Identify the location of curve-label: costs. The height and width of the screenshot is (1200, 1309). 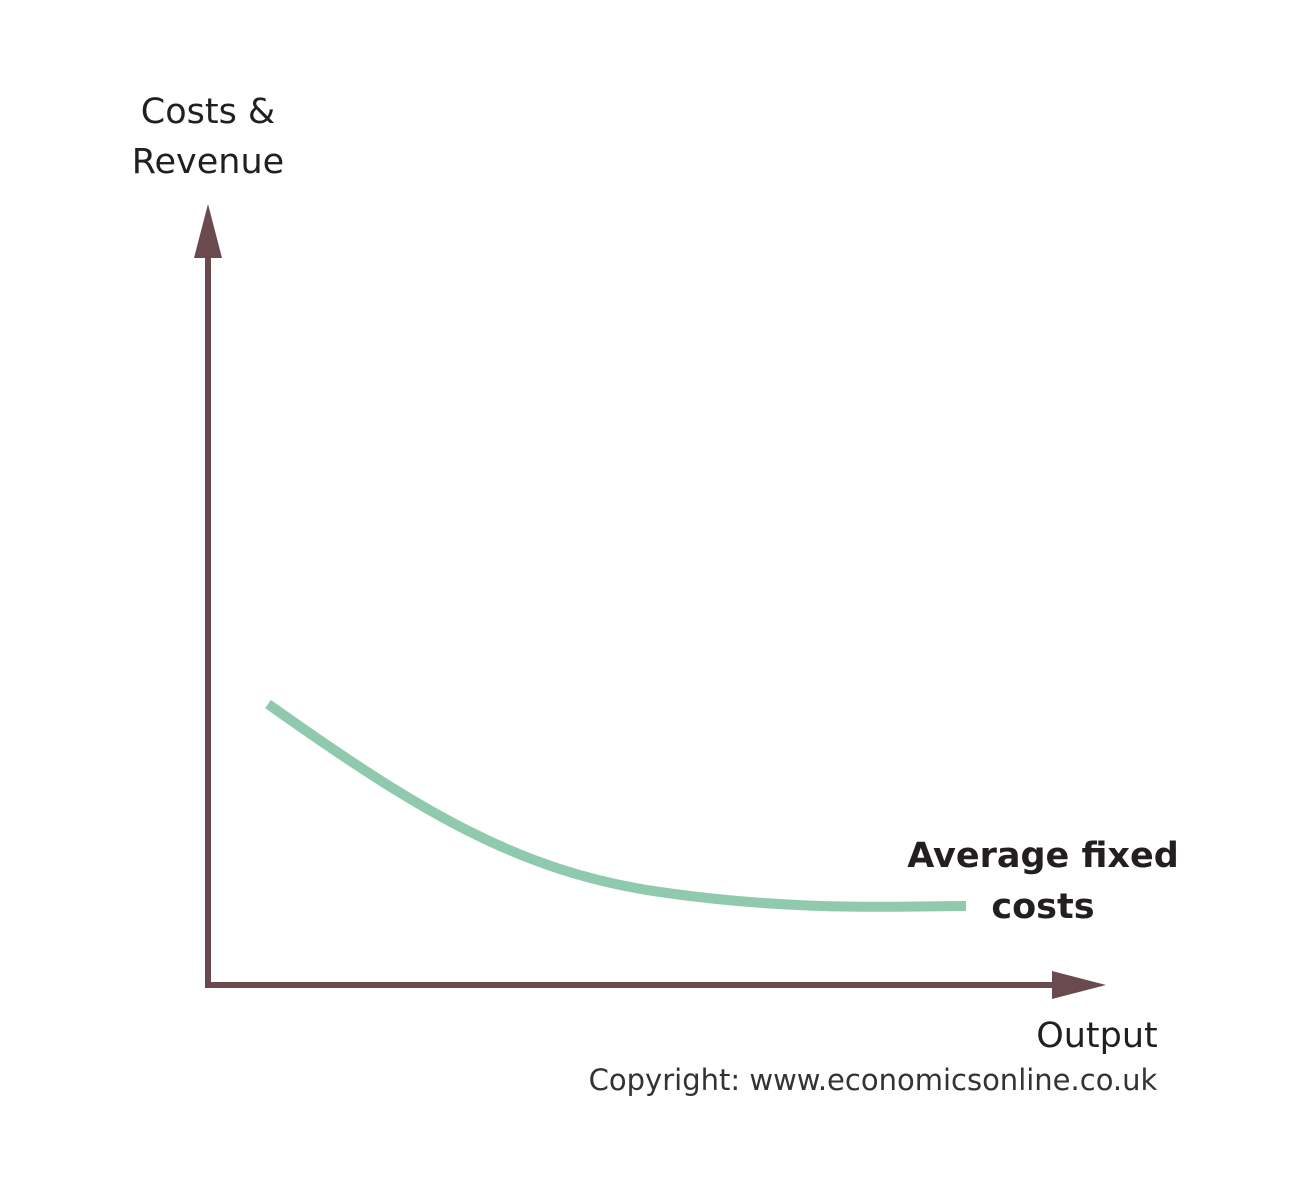
(1042, 907).